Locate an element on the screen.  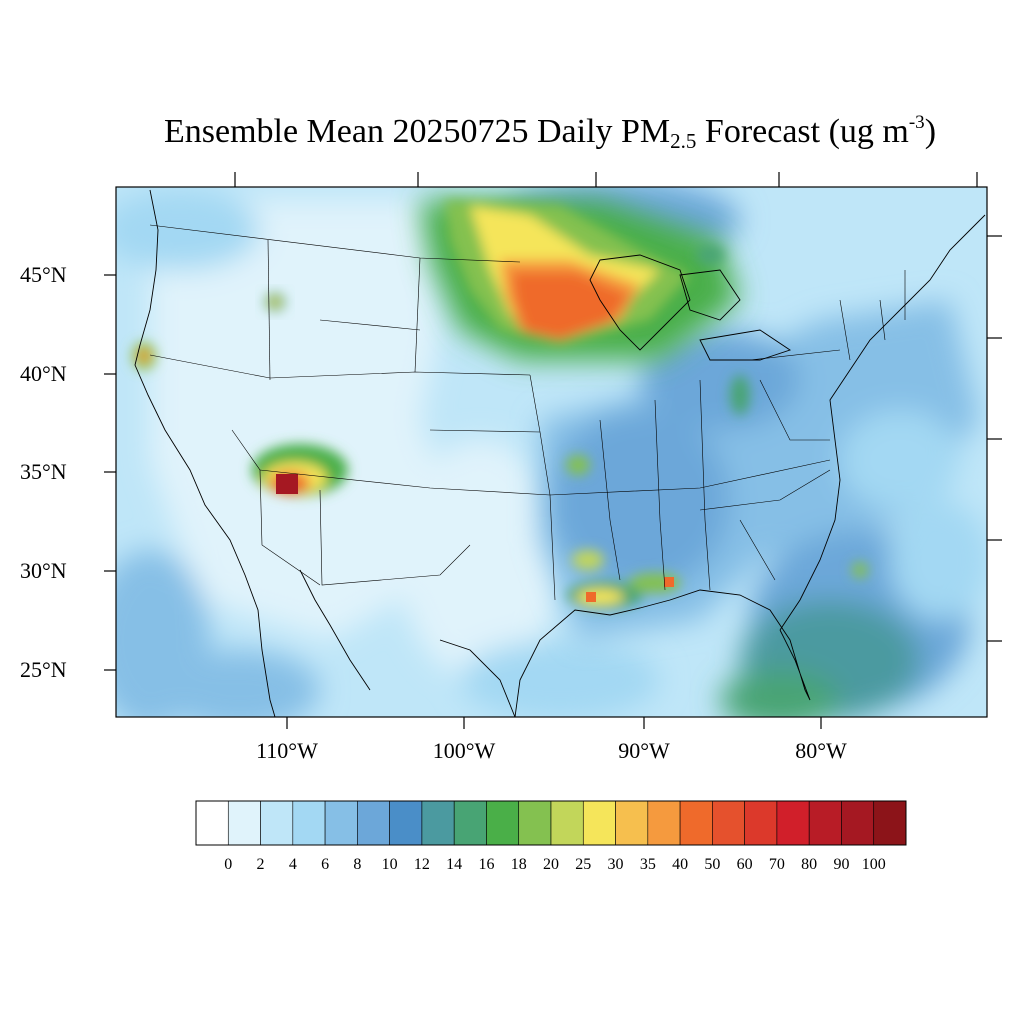
colorbar-label: 14 is located at coordinates (454, 864).